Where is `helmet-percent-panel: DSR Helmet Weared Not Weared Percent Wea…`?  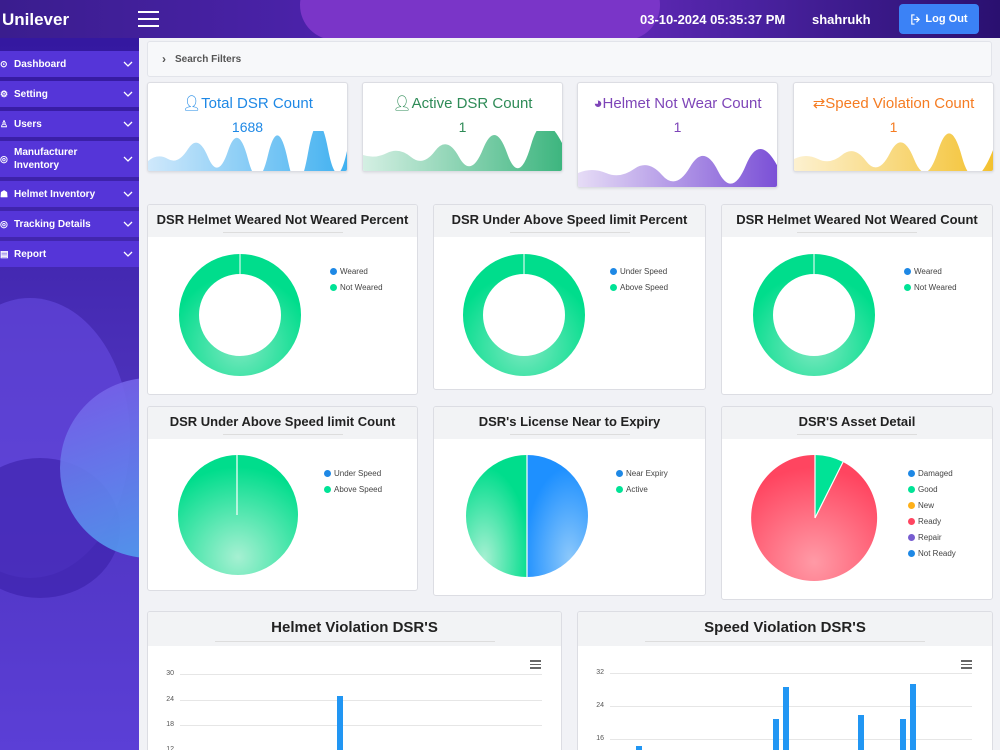 helmet-percent-panel: DSR Helmet Weared Not Weared Percent Wea… is located at coordinates (282, 299).